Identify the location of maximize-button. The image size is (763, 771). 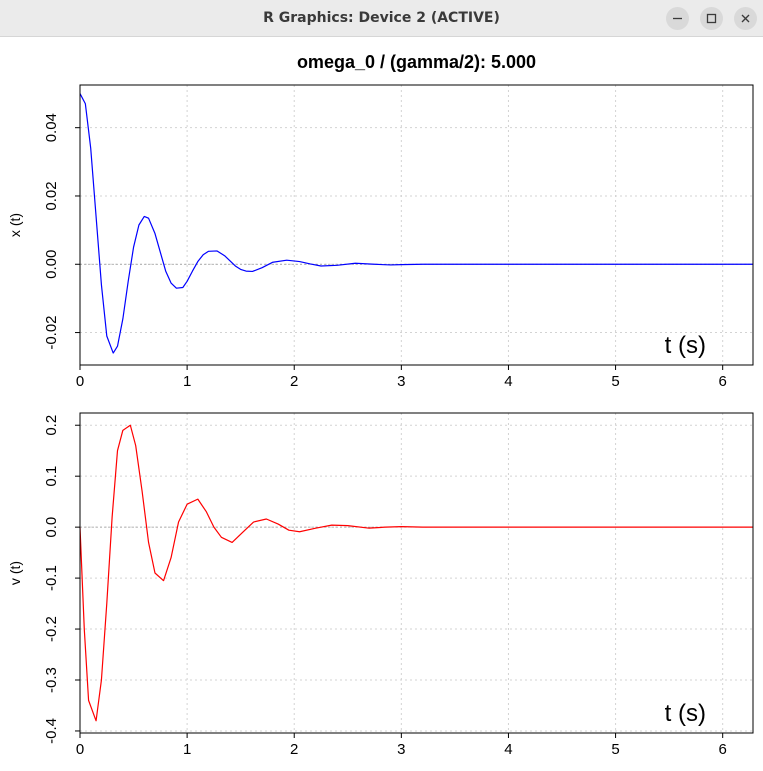
(711, 18).